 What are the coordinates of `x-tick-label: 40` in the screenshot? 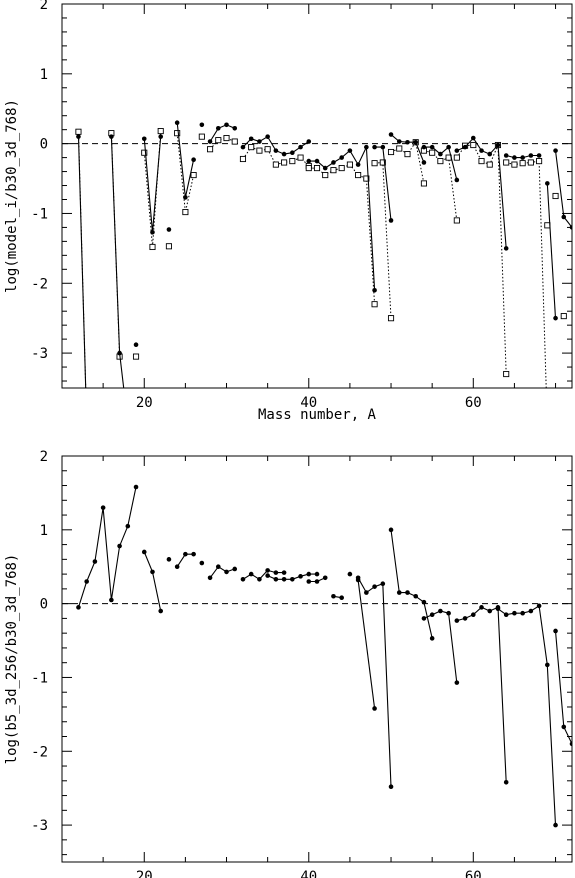 It's located at (308, 873).